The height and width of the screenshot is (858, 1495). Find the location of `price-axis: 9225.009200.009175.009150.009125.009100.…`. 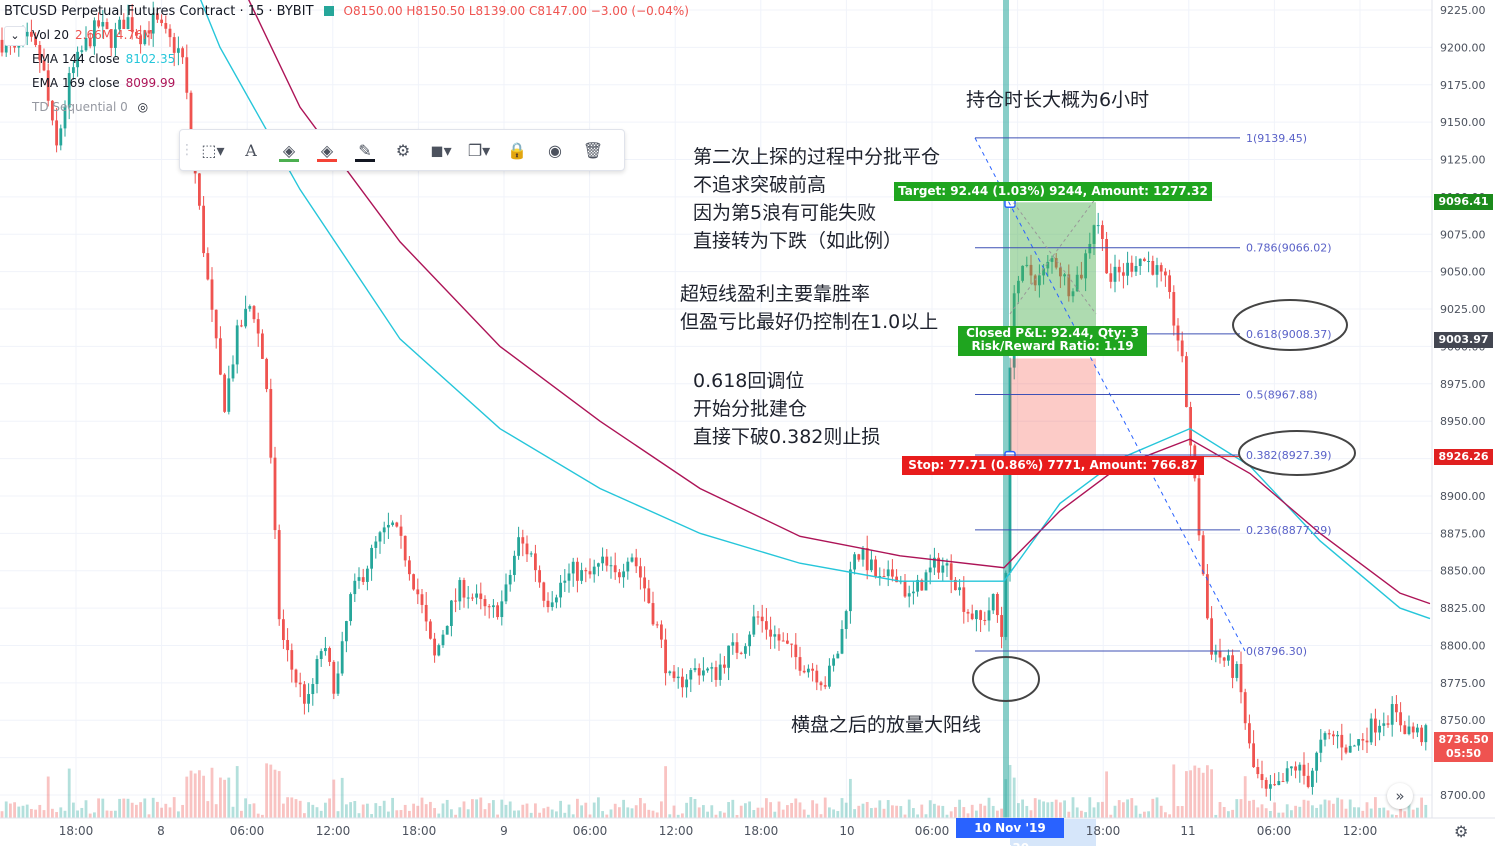

price-axis: 9225.009200.009175.009150.009125.009100.… is located at coordinates (1463, 423).